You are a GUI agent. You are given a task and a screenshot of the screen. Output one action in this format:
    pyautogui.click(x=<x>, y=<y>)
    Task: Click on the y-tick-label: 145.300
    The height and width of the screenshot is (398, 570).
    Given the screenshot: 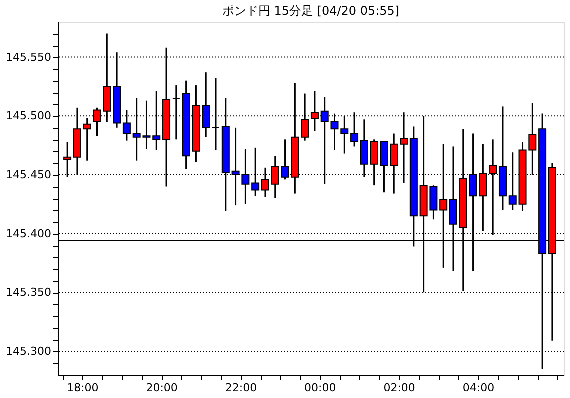 What is the action you would take?
    pyautogui.click(x=29, y=351)
    